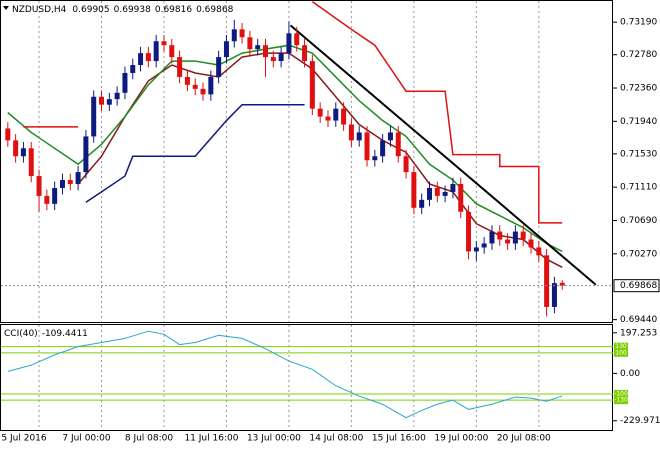 The height and width of the screenshot is (450, 660). What do you see at coordinates (195, 153) in the screenshot?
I see `overlay-line` at bounding box center [195, 153].